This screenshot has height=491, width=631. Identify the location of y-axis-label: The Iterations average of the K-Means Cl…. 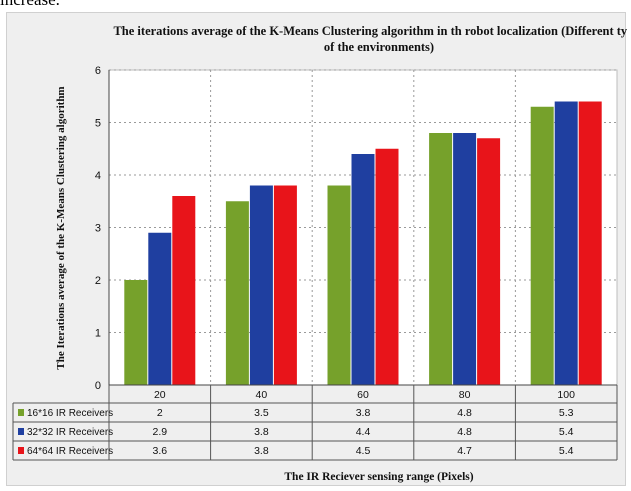
(61, 227).